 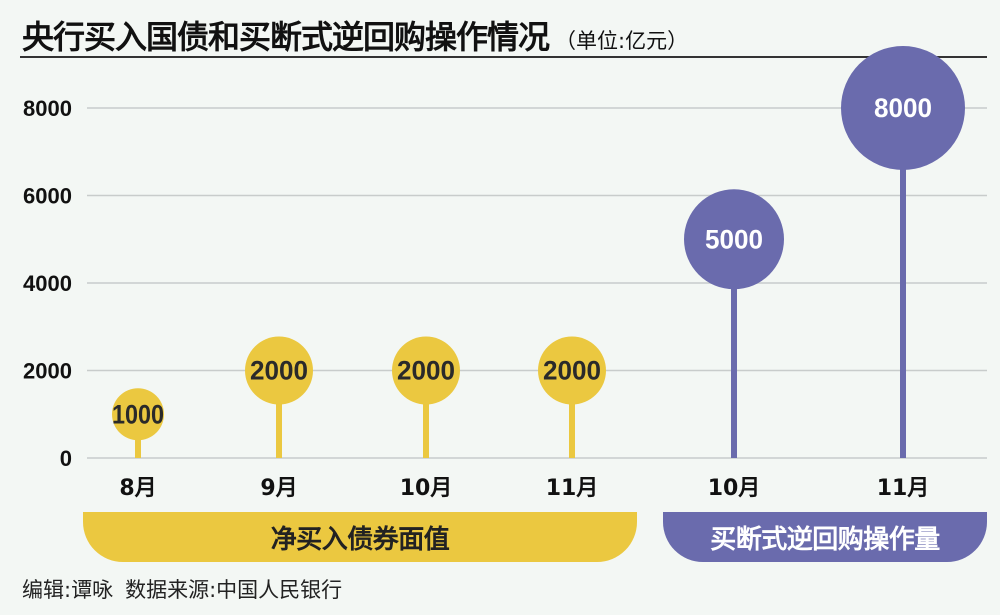 What do you see at coordinates (137, 488) in the screenshot?
I see `x-tick-label: 8月` at bounding box center [137, 488].